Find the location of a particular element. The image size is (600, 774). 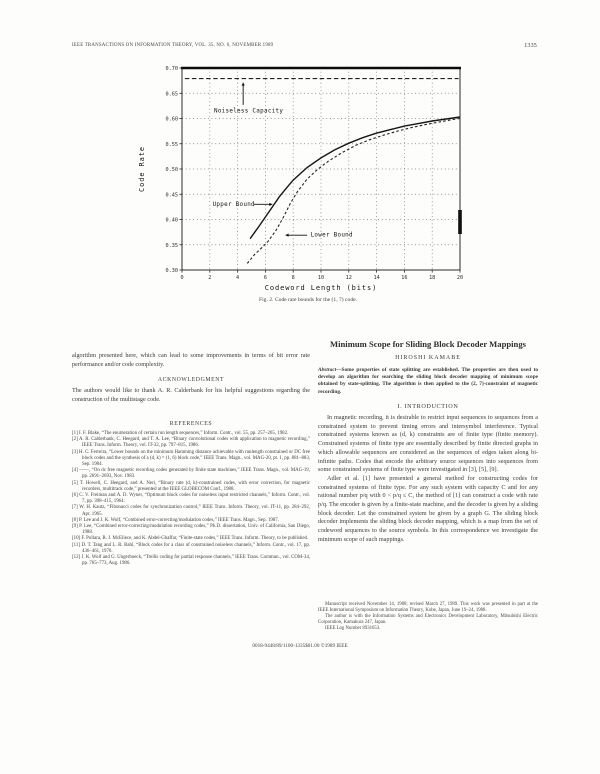

svg-text: 0.55 is located at coordinates (172, 145).